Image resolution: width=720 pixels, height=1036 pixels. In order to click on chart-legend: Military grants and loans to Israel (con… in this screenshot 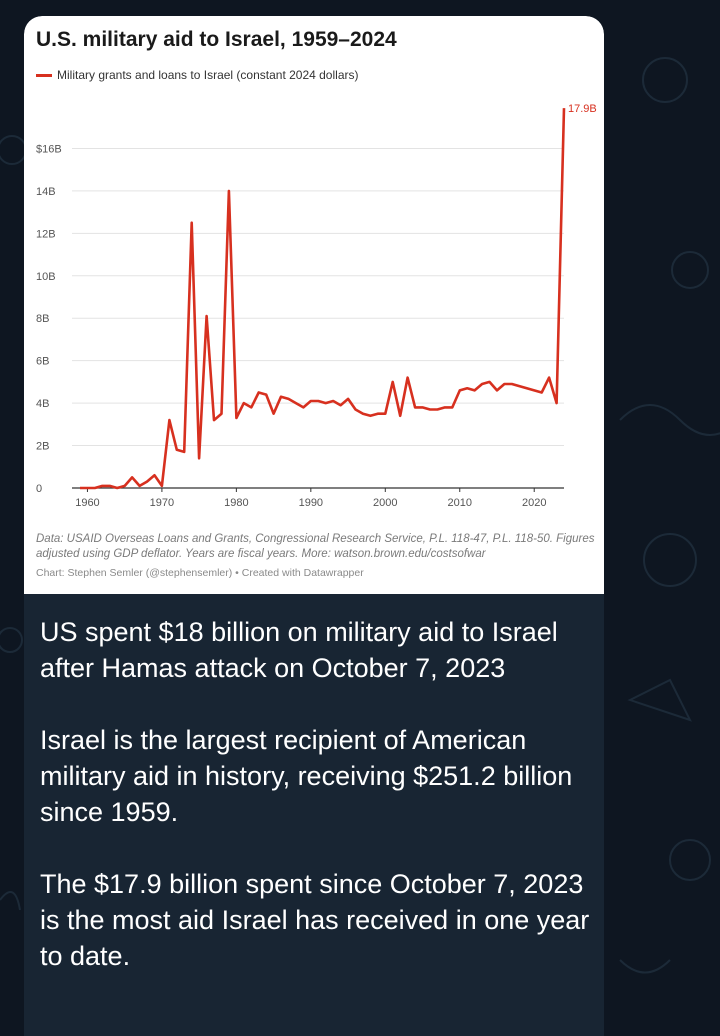, I will do `click(197, 75)`.